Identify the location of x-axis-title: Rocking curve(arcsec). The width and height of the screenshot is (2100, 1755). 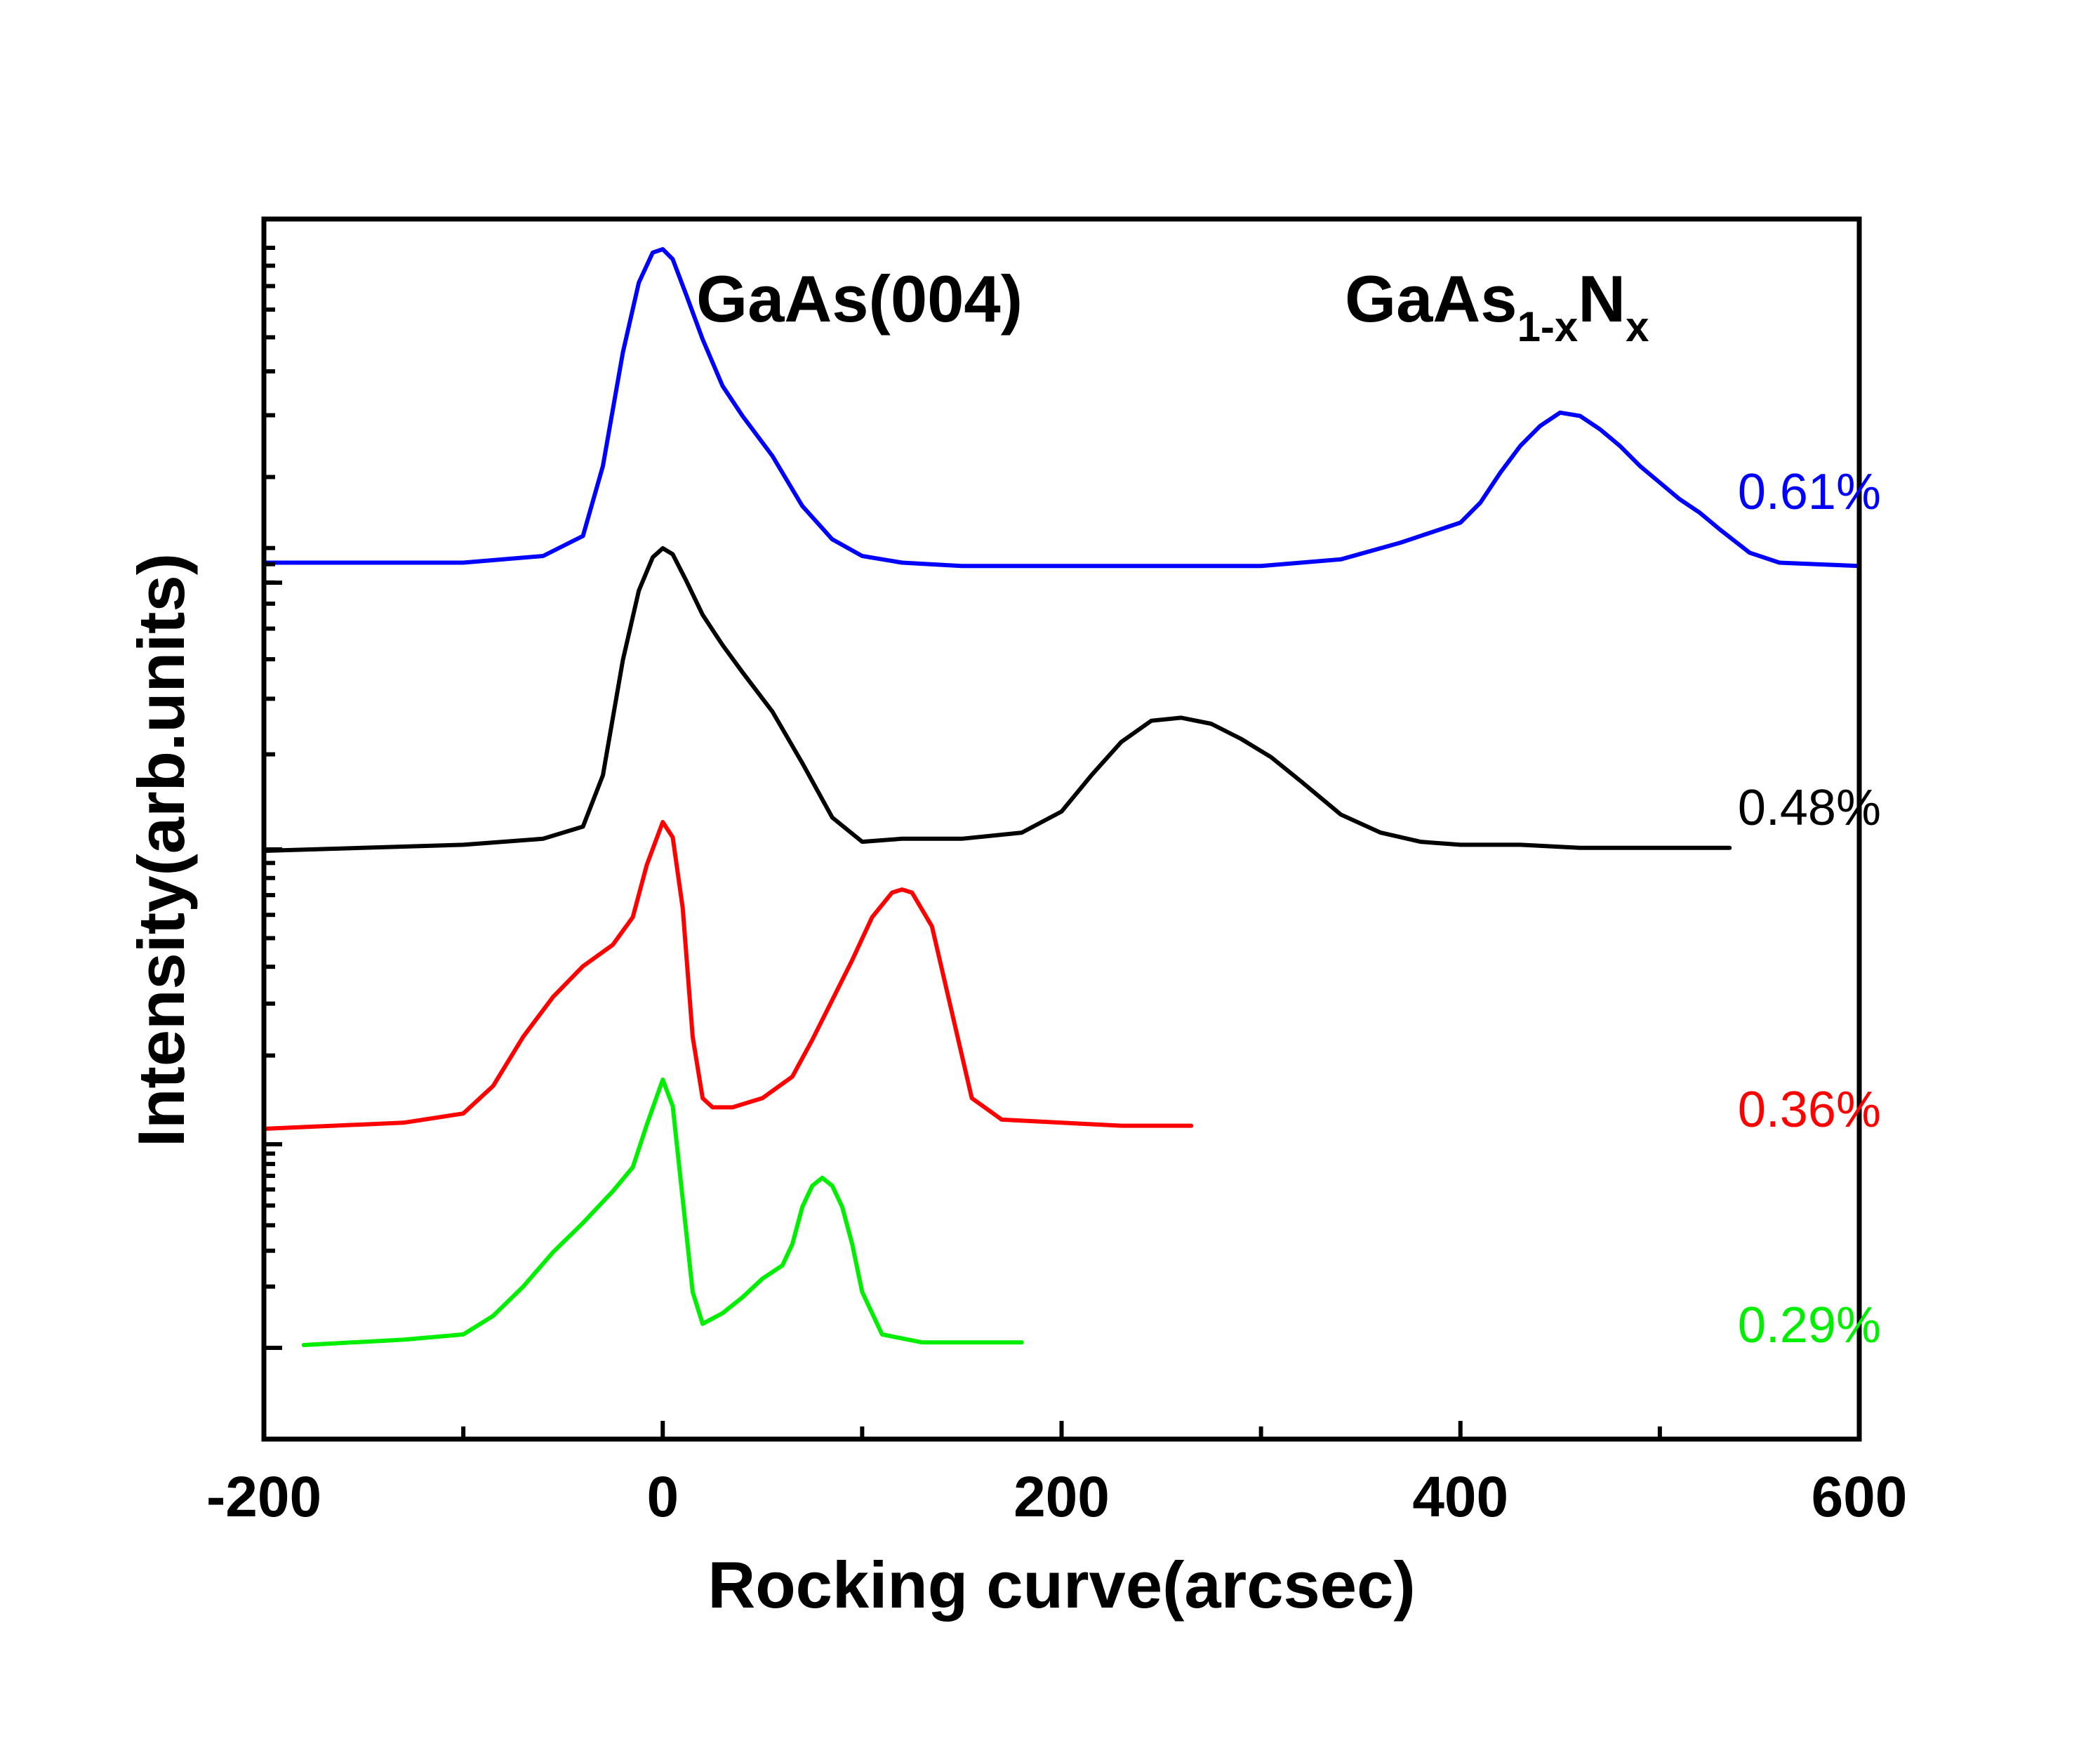
(1061, 1585).